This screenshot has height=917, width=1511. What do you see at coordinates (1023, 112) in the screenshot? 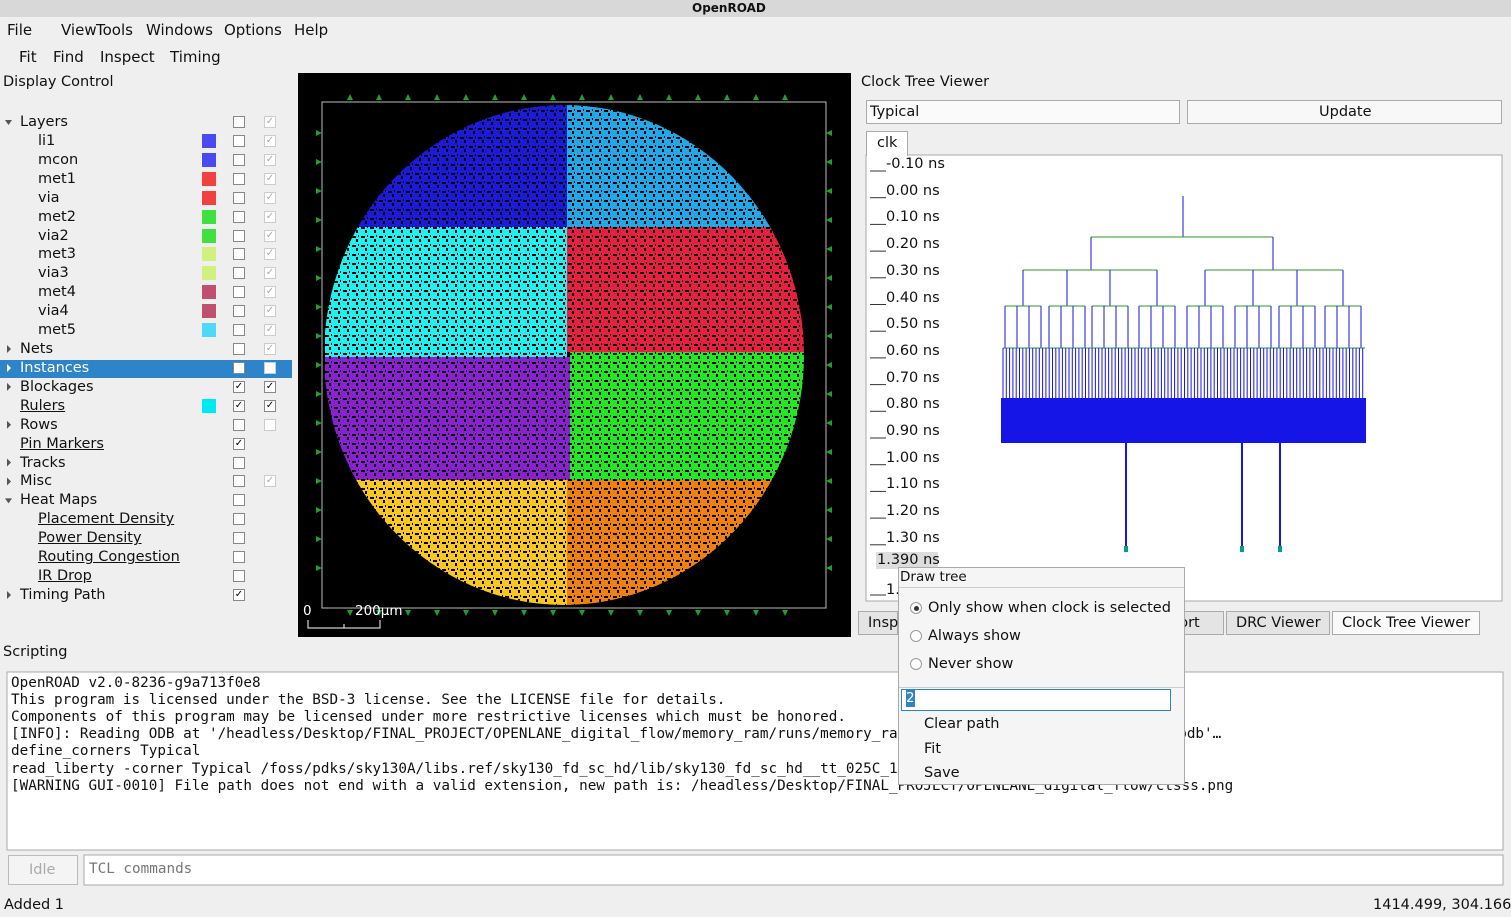
I see `corner-combo` at bounding box center [1023, 112].